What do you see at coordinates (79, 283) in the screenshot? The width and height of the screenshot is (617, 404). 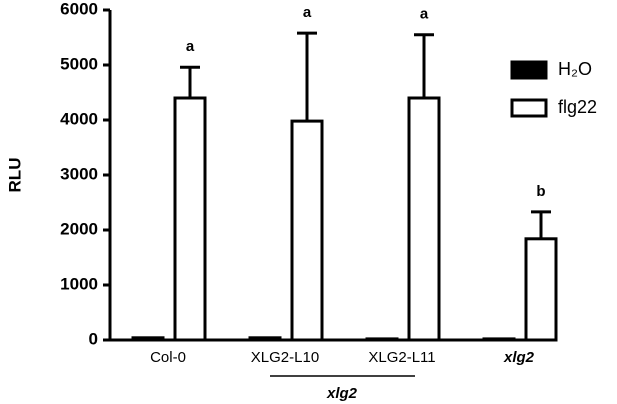 I see `y-tick-label: 1000` at bounding box center [79, 283].